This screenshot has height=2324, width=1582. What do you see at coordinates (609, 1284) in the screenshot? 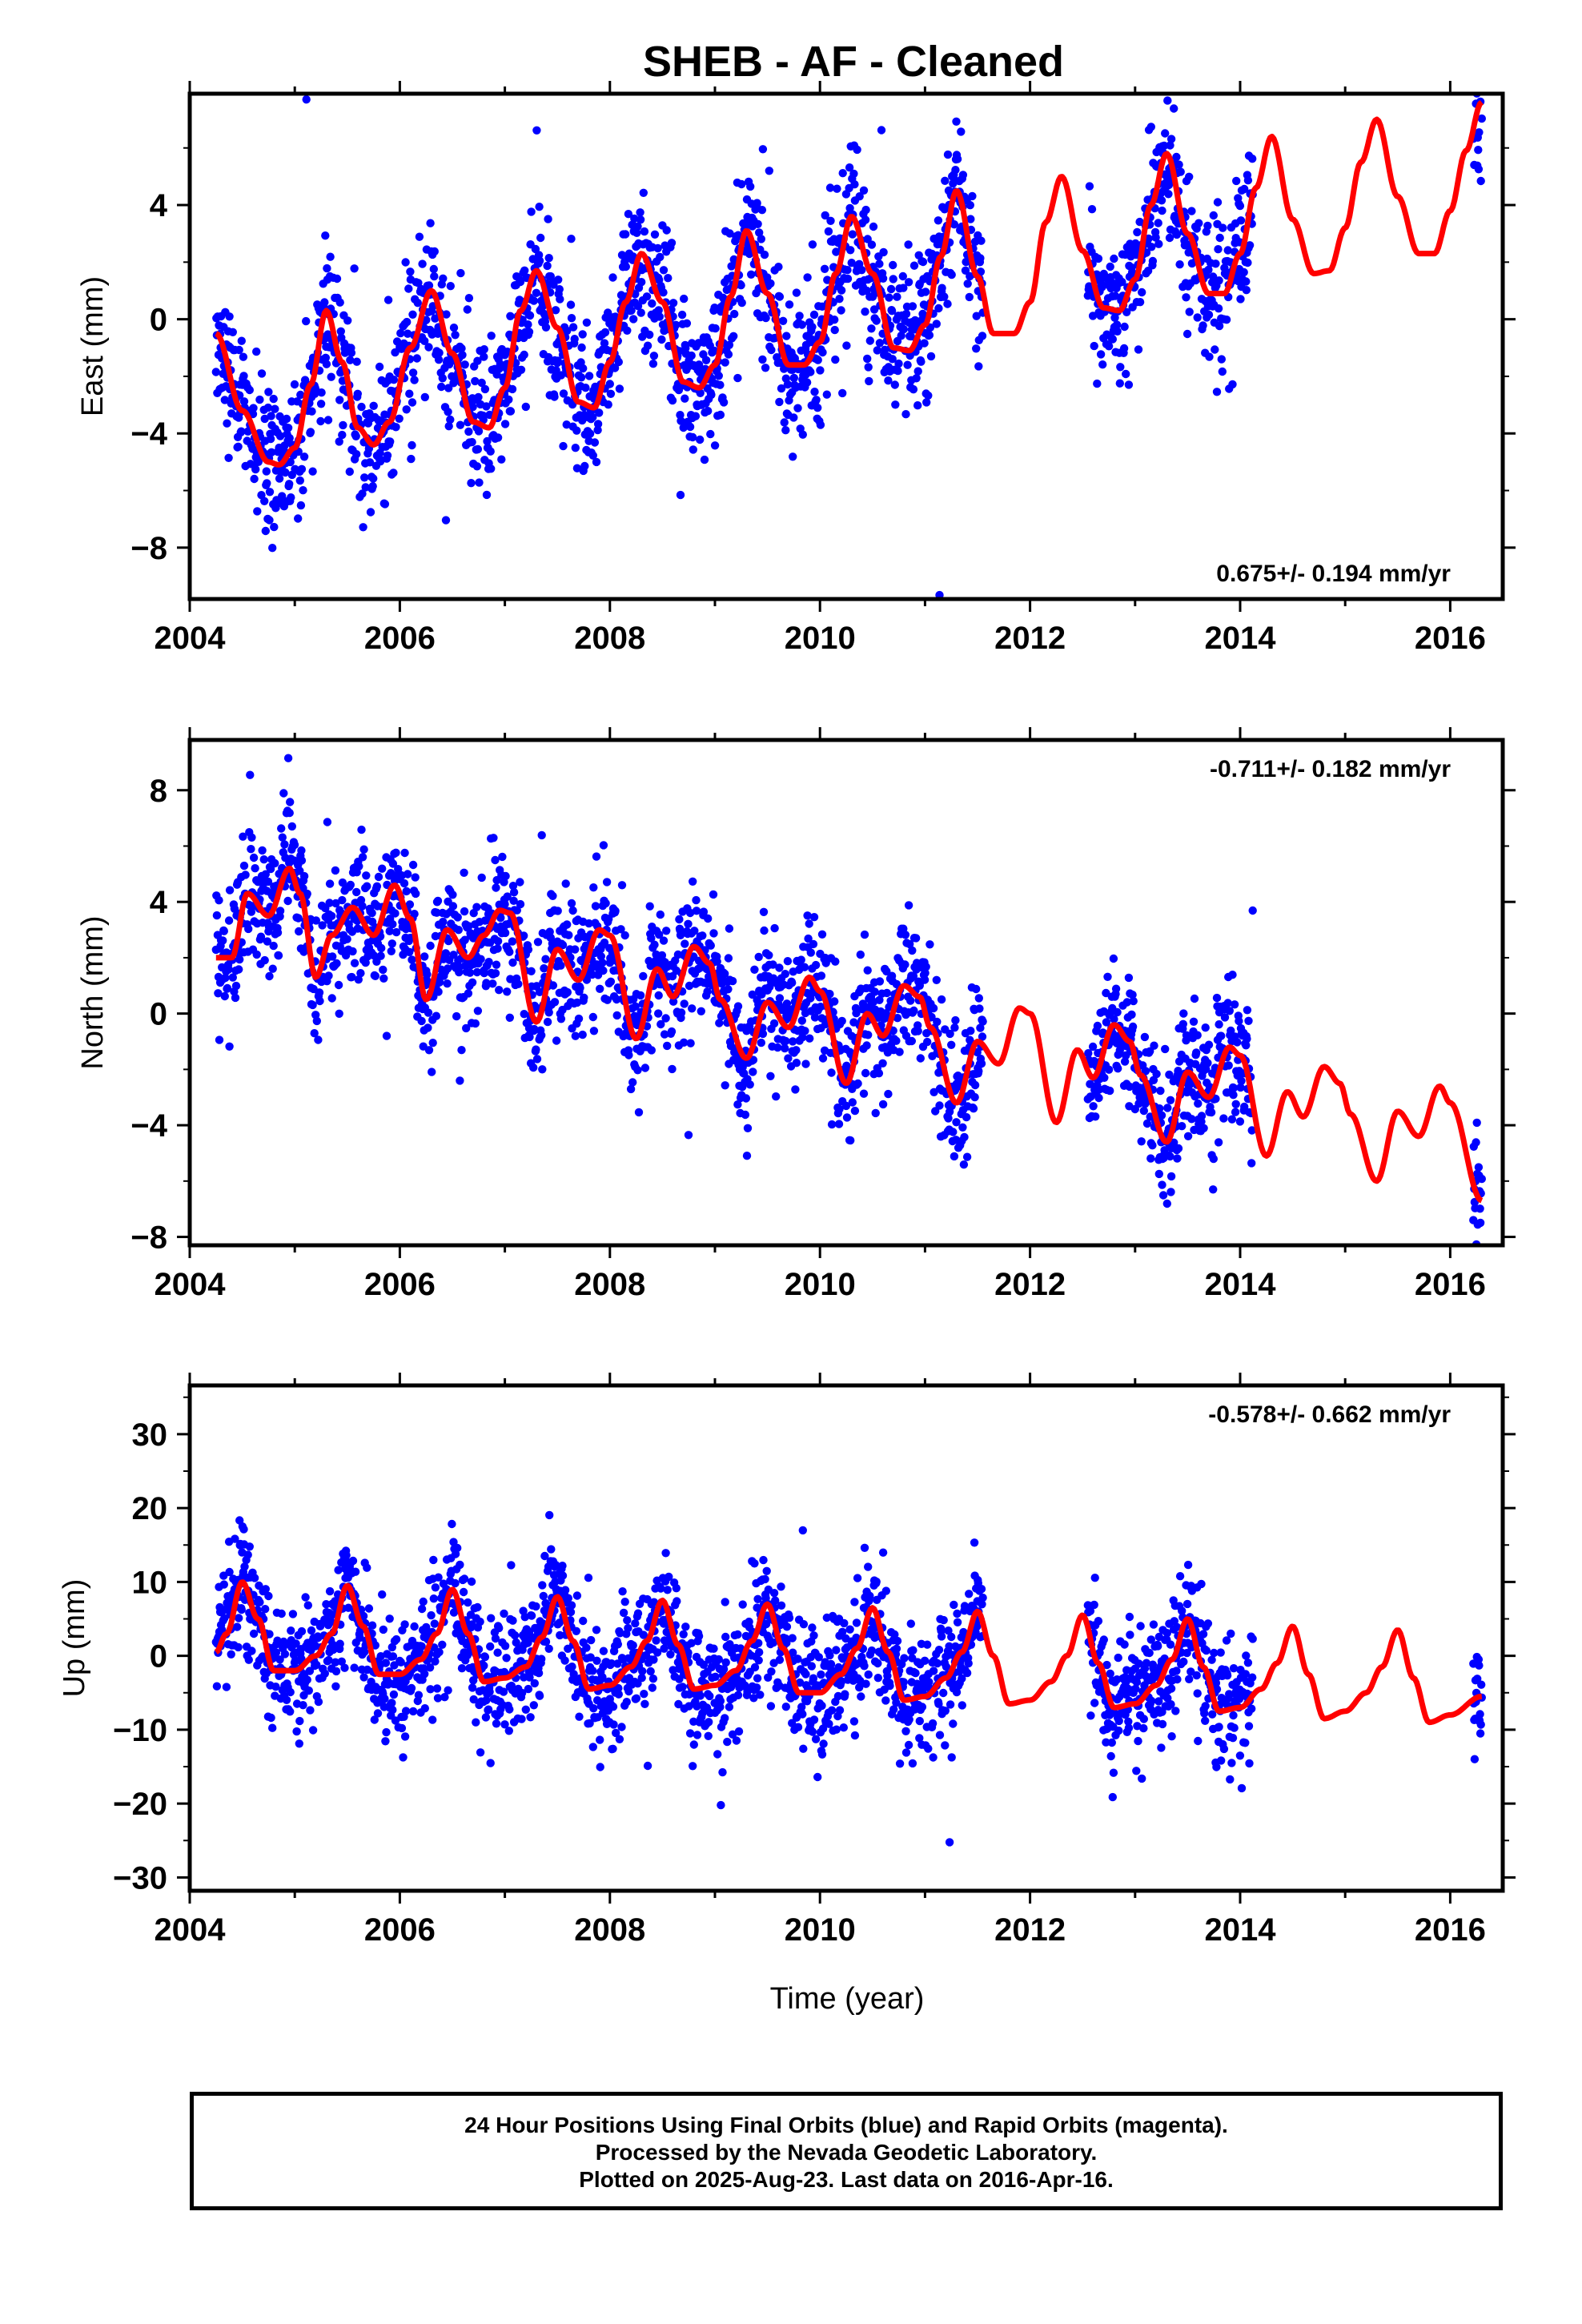
I see `x-tick-label: 2008` at bounding box center [609, 1284].